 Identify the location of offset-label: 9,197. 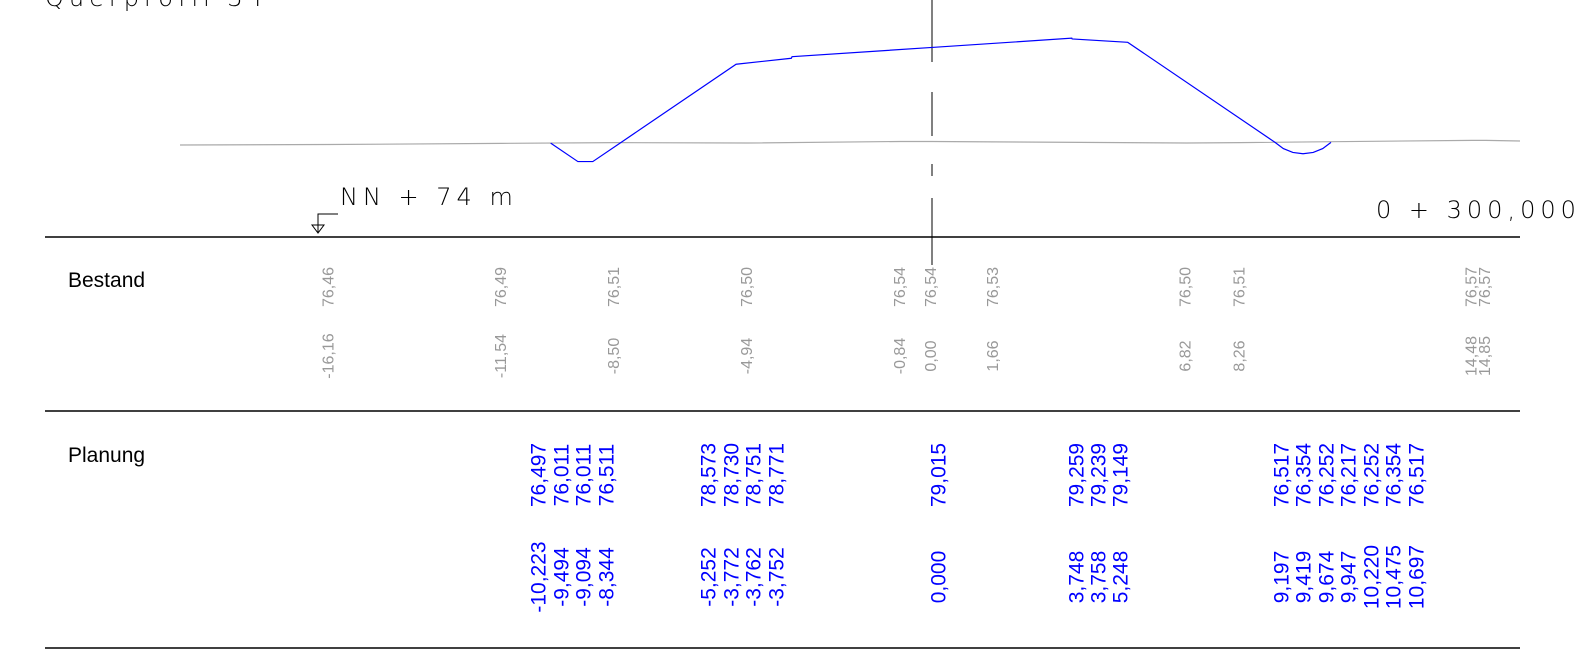
(1282, 577).